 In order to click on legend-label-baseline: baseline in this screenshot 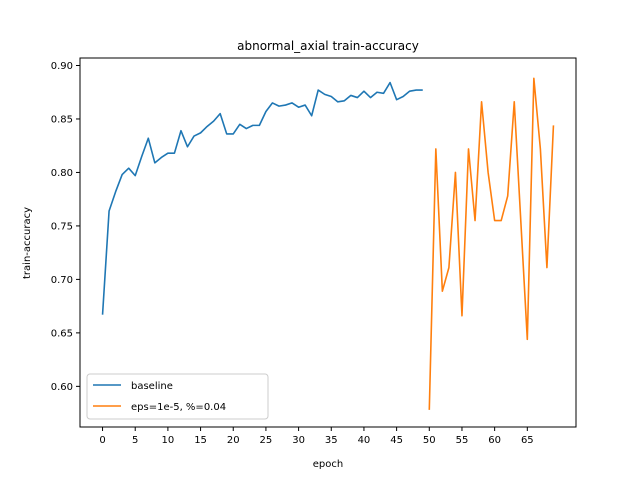, I will do `click(152, 386)`.